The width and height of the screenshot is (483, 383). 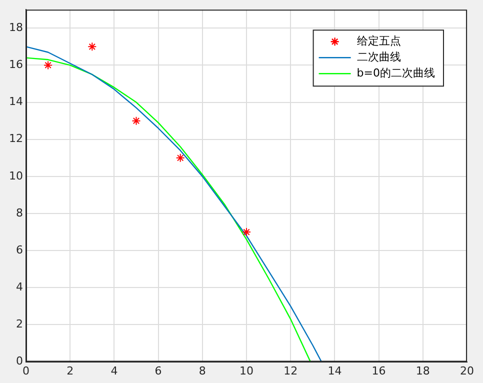 What do you see at coordinates (396, 73) in the screenshot?
I see `legend-label: b=0的二次曲线` at bounding box center [396, 73].